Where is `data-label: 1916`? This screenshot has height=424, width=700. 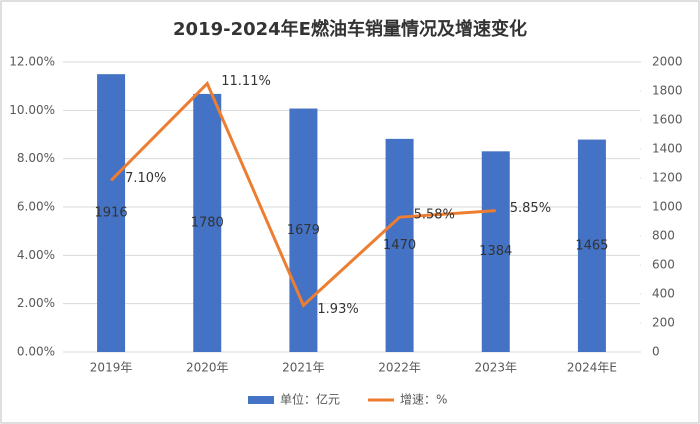
data-label: 1916 is located at coordinates (111, 213).